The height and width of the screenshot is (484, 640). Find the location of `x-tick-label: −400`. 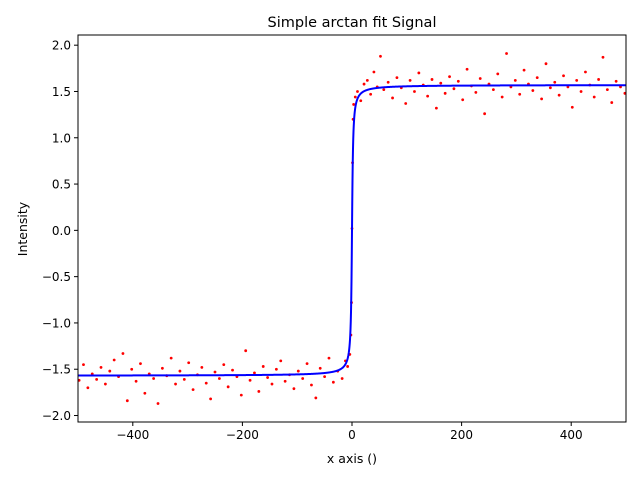

x-tick-label: −400 is located at coordinates (132, 435).